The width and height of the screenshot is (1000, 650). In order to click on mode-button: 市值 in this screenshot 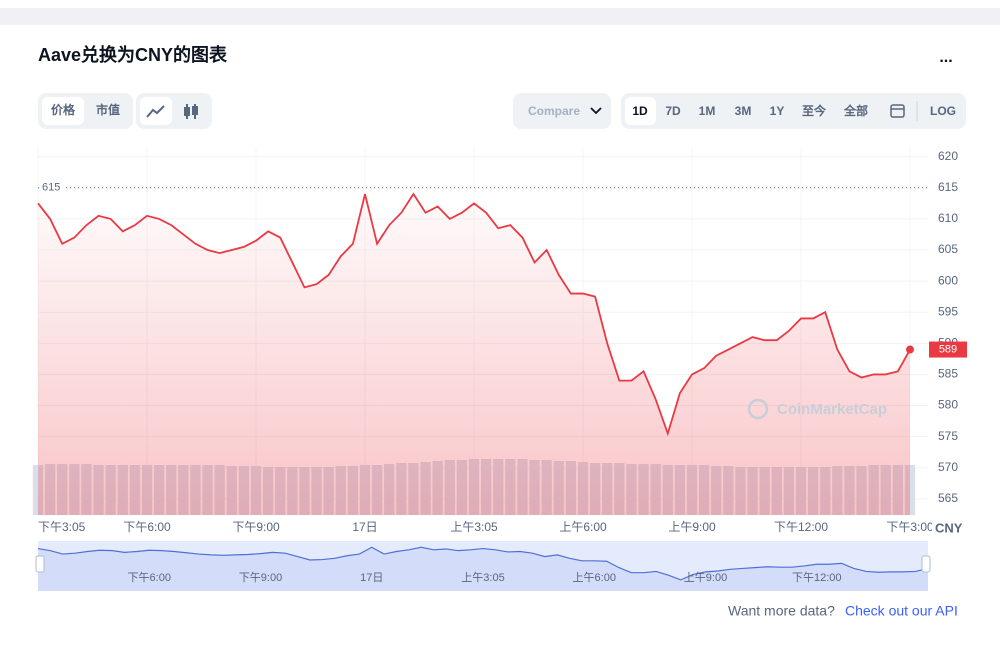, I will do `click(108, 109)`.